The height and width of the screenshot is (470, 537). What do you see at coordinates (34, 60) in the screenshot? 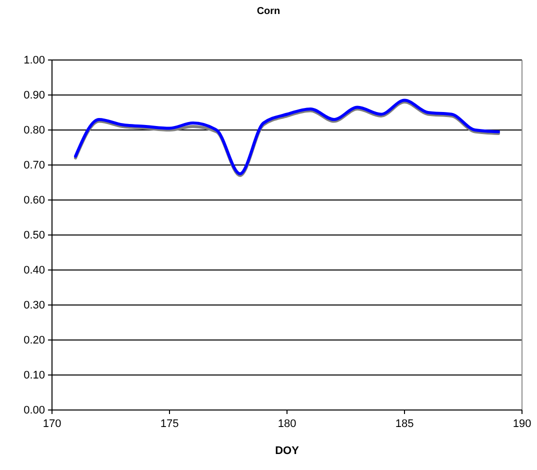
I see `y-tick-label: 1.00` at bounding box center [34, 60].